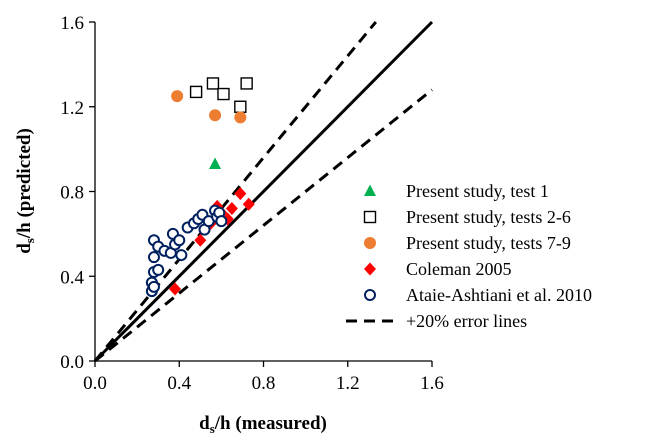 The image size is (663, 434). What do you see at coordinates (29, 240) in the screenshot?
I see `y-axis-title-sub: s` at bounding box center [29, 240].